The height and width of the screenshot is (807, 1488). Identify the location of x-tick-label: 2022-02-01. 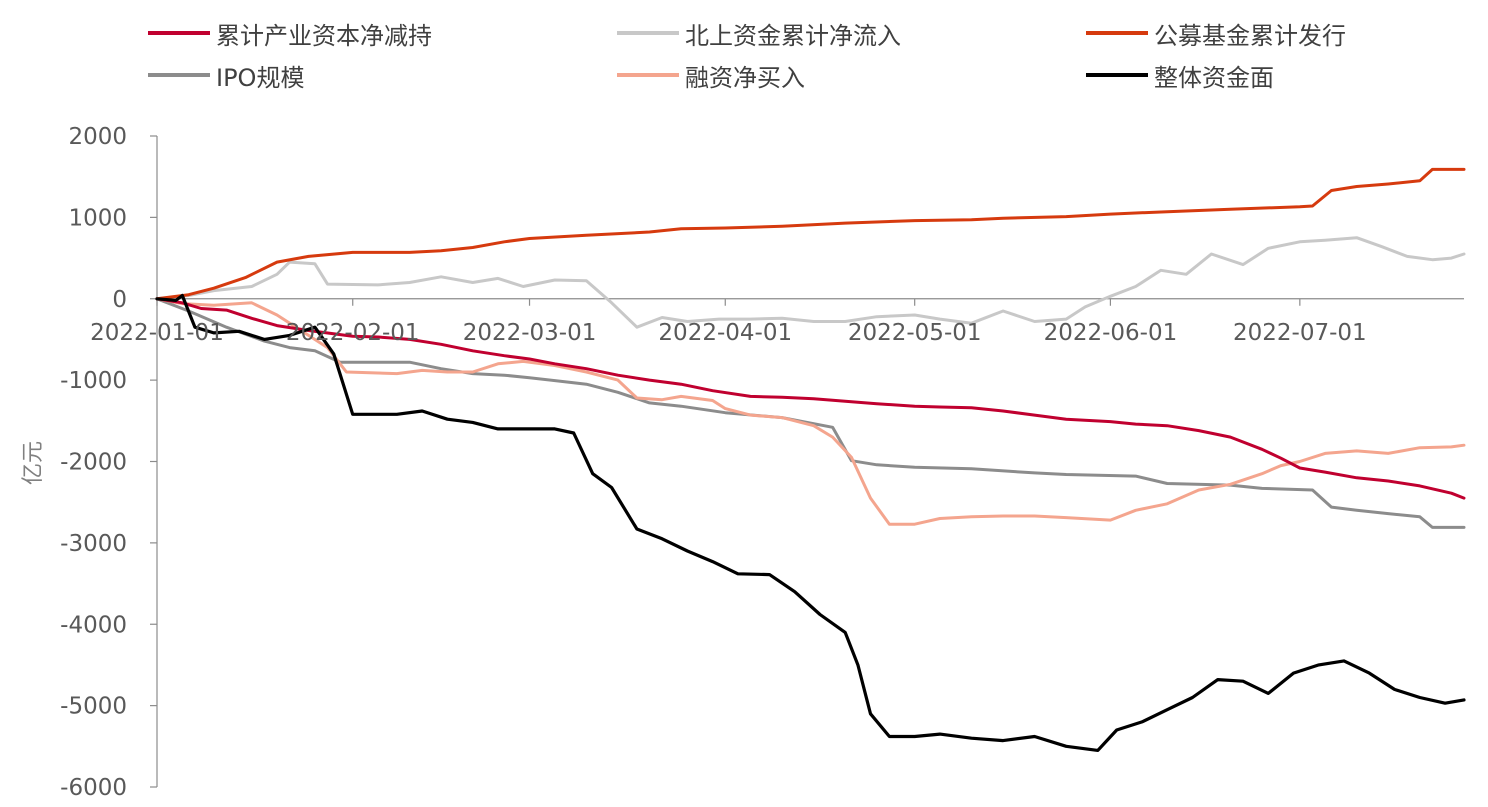
(353, 333).